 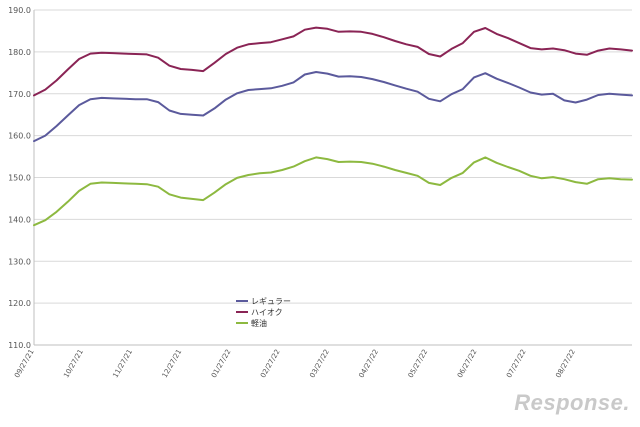 What do you see at coordinates (122, 363) in the screenshot?
I see `x-tick-label: 11/27/21` at bounding box center [122, 363].